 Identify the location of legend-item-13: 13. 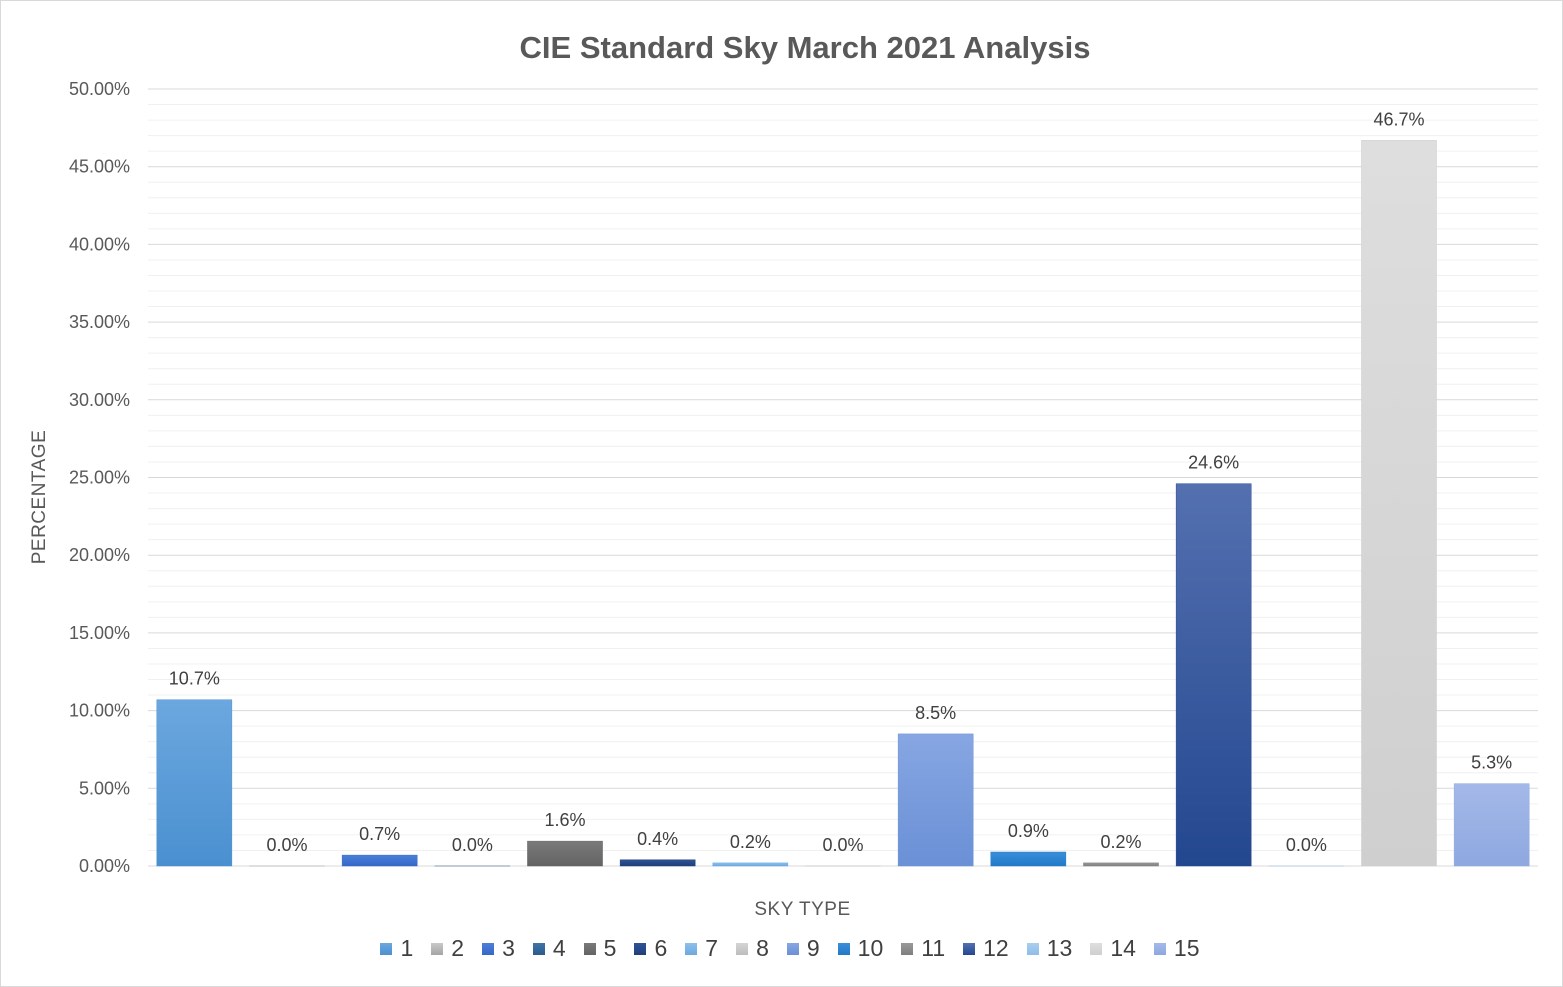
(1049, 948).